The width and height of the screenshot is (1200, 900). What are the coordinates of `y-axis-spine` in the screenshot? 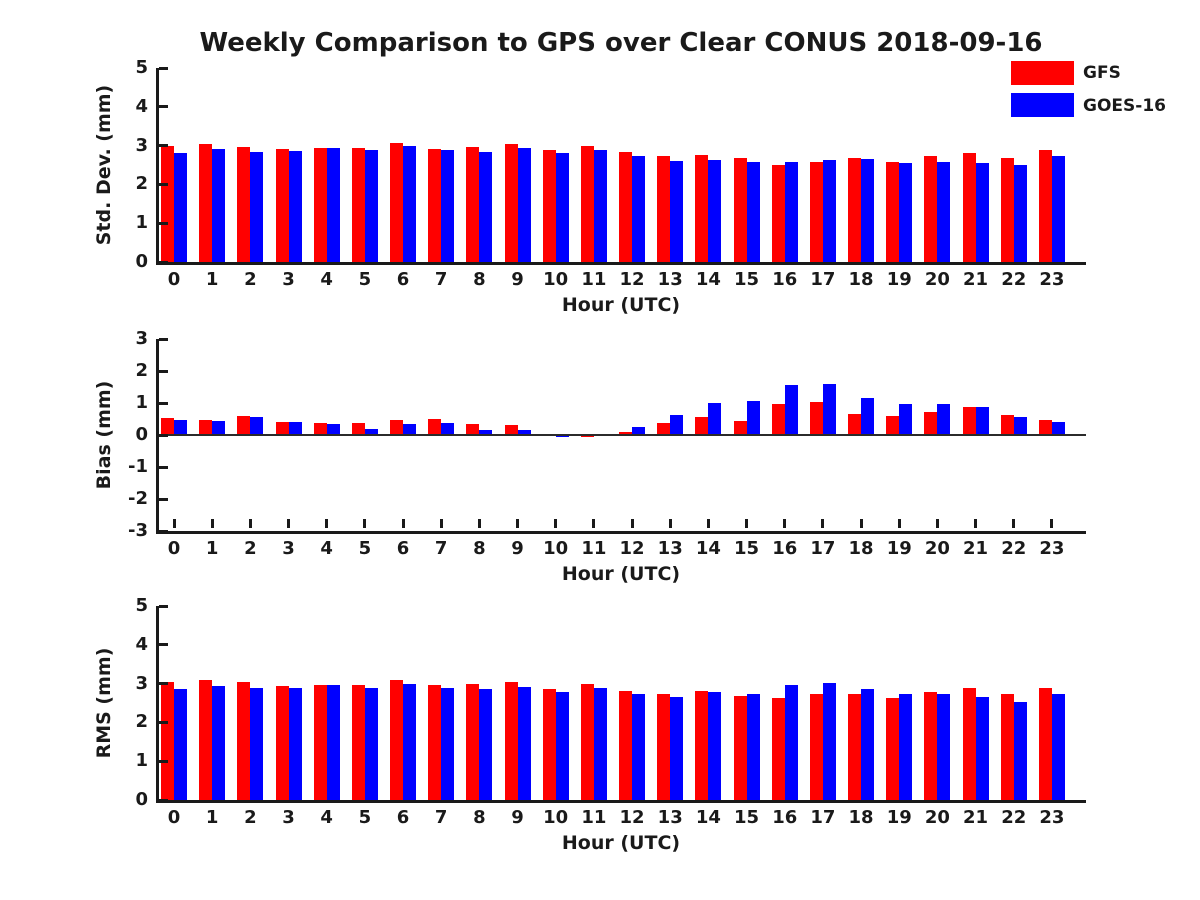 It's located at (157, 166).